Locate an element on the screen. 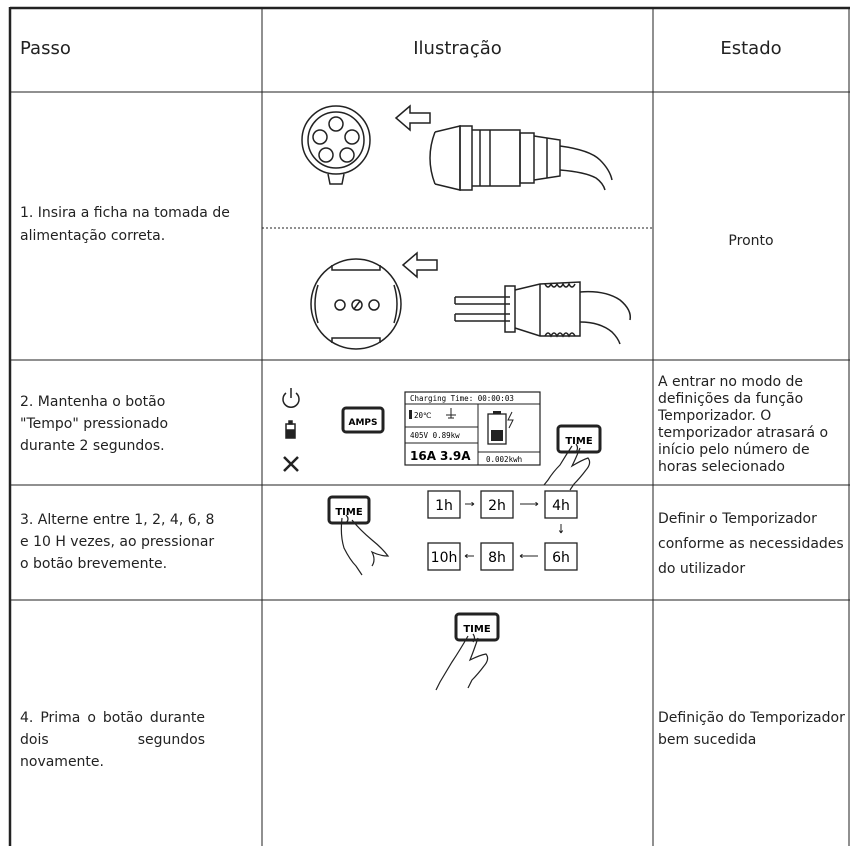  timer-label: 1h is located at coordinates (444, 506).